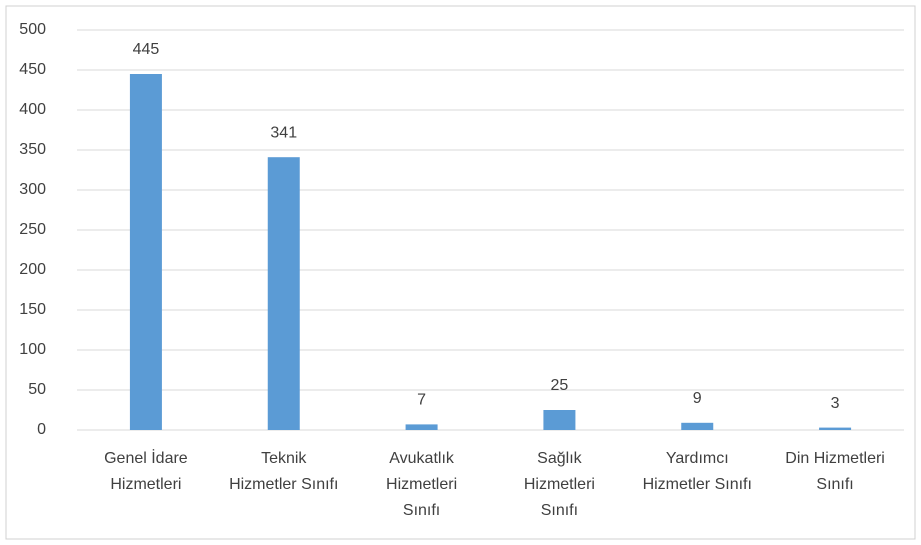 The image size is (921, 545). What do you see at coordinates (41, 429) in the screenshot?
I see `y-tick-label: 0` at bounding box center [41, 429].